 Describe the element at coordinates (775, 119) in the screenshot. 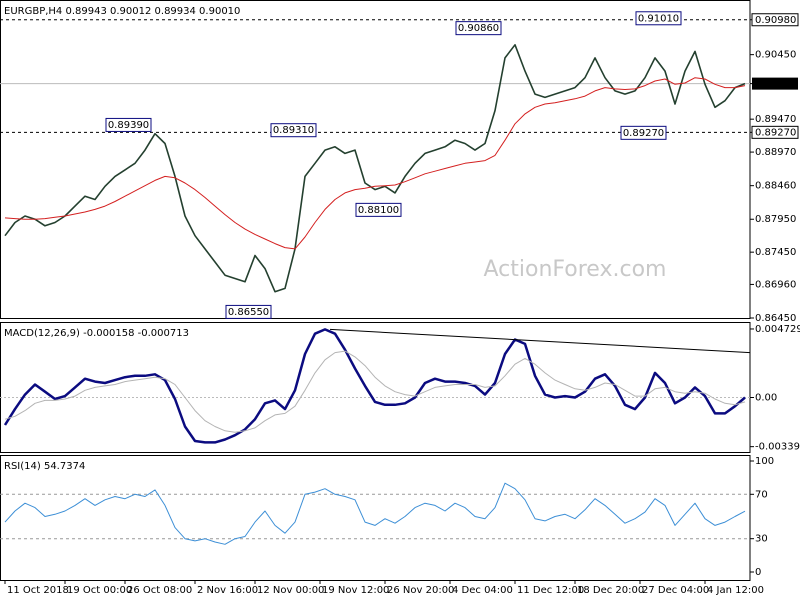

I see `y-tick-label: 0.89470` at that location.